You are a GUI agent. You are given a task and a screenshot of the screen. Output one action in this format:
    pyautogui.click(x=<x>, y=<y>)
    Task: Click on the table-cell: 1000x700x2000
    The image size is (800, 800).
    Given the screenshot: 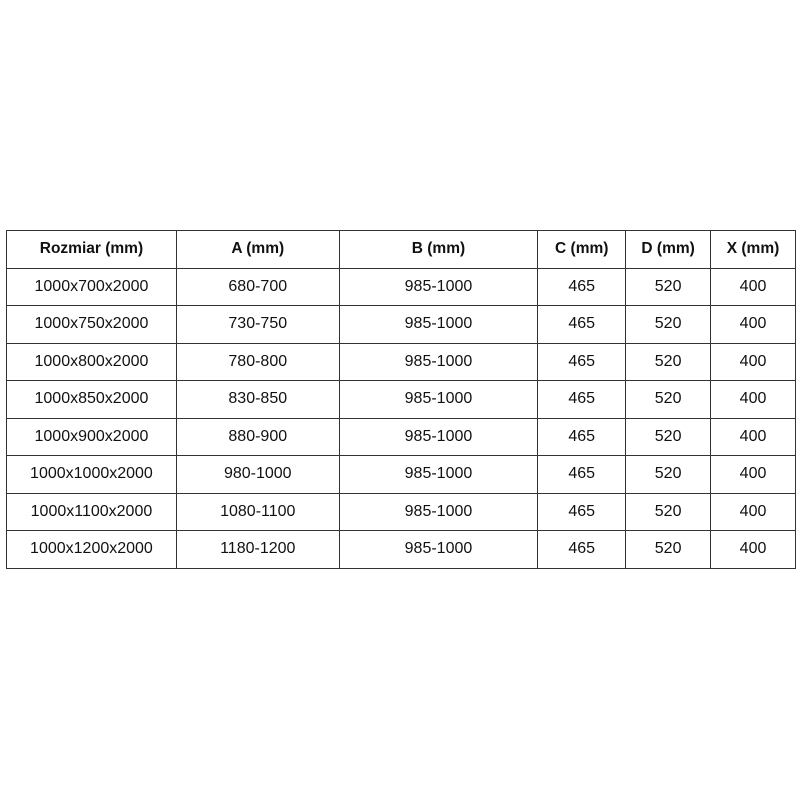 What is the action you would take?
    pyautogui.click(x=91, y=286)
    